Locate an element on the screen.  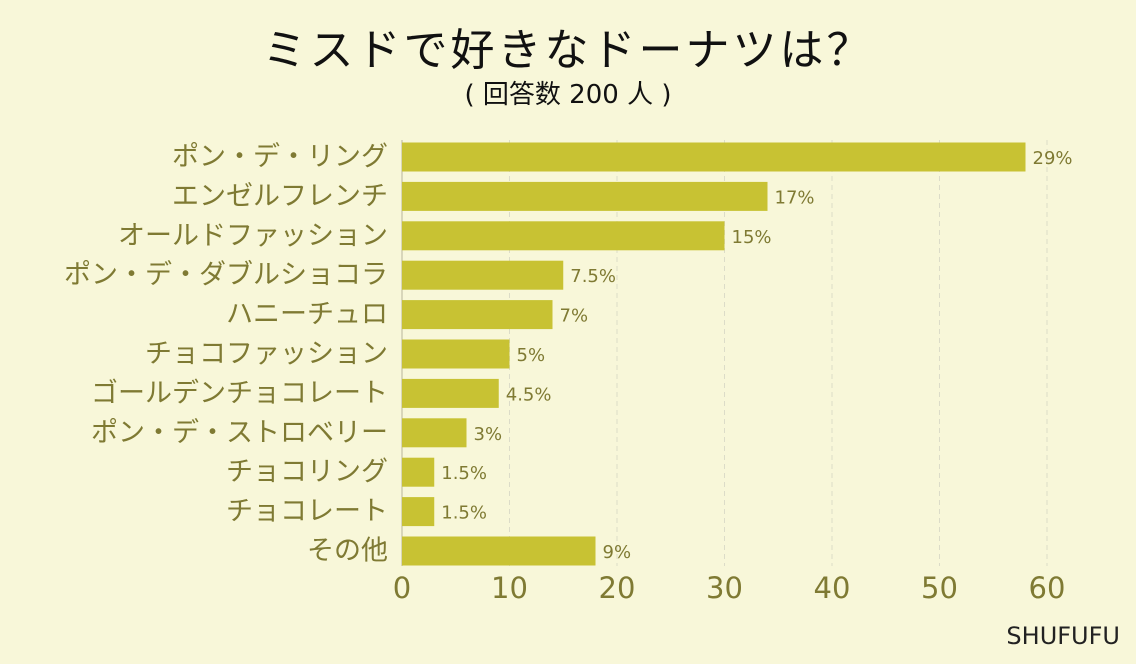
value-label: 7% is located at coordinates (574, 316).